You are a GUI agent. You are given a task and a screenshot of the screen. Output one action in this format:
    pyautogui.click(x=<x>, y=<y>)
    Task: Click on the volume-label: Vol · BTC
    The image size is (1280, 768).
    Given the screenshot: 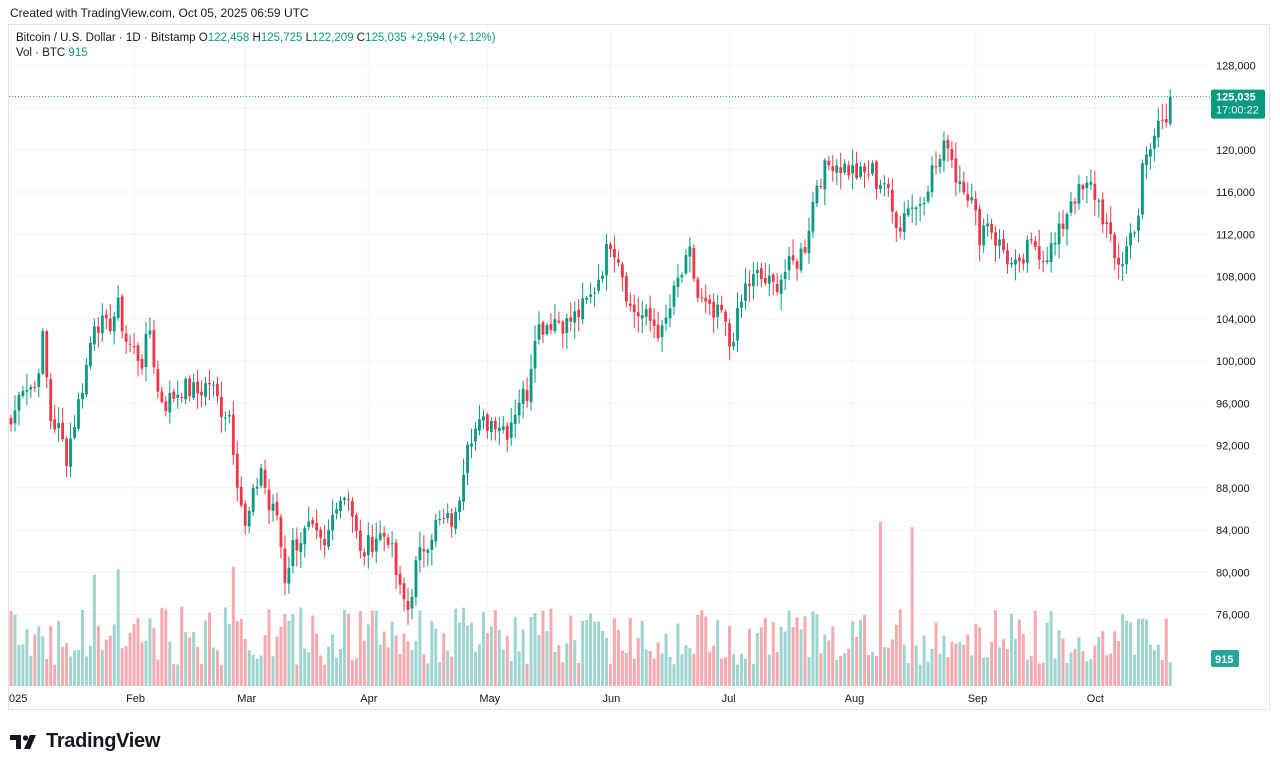 What is the action you would take?
    pyautogui.click(x=41, y=53)
    